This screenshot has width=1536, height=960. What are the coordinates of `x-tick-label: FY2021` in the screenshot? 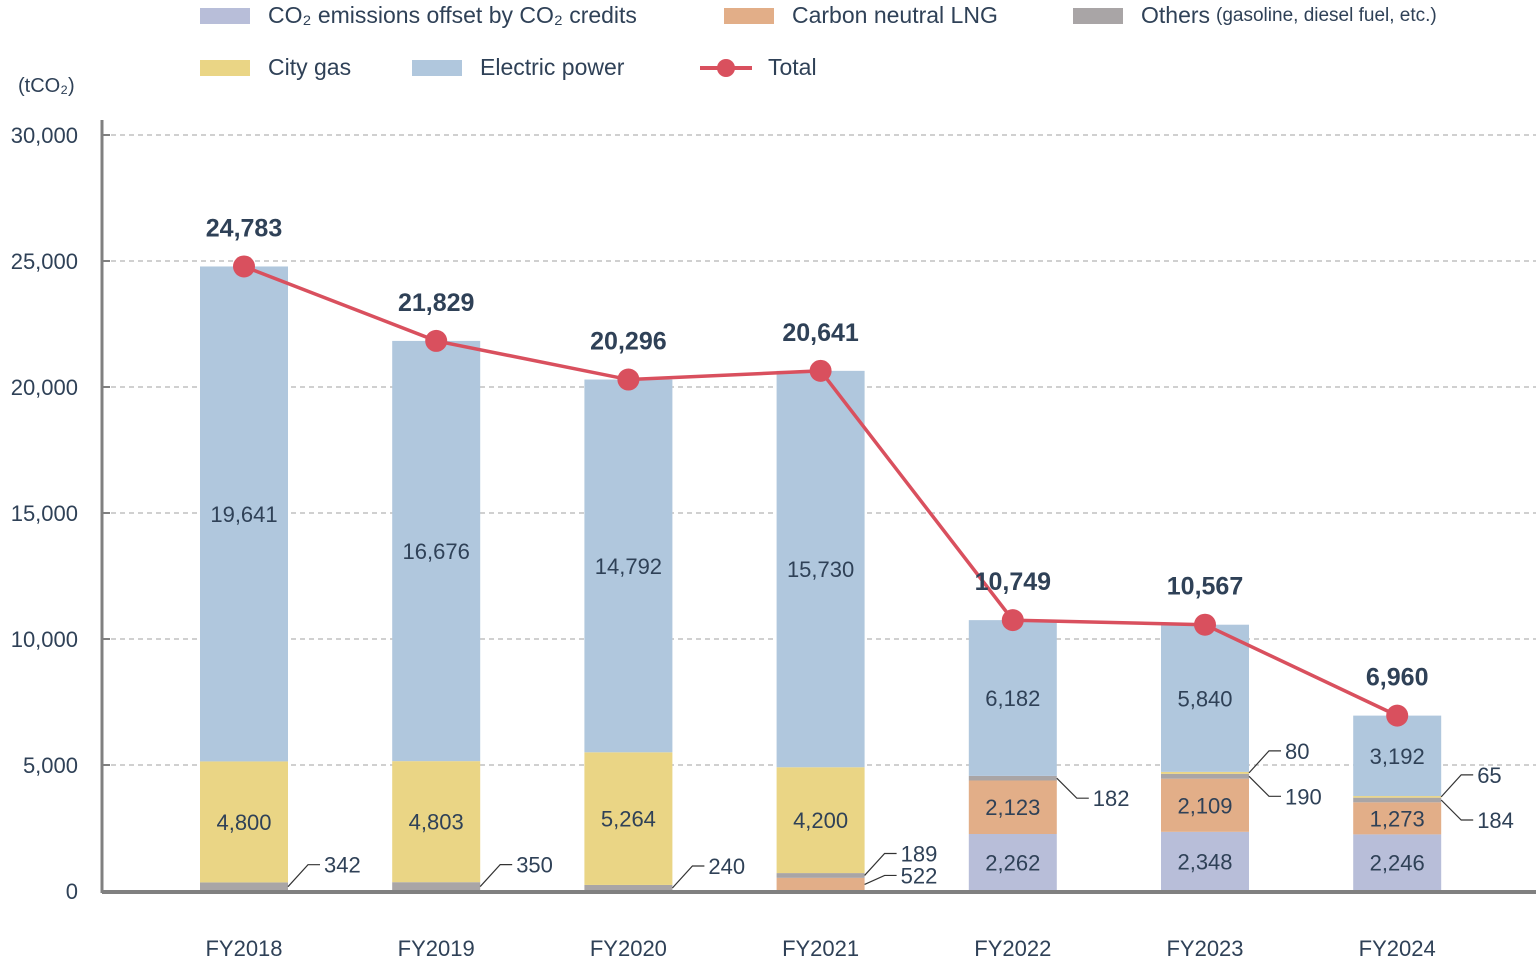 It's located at (820, 948).